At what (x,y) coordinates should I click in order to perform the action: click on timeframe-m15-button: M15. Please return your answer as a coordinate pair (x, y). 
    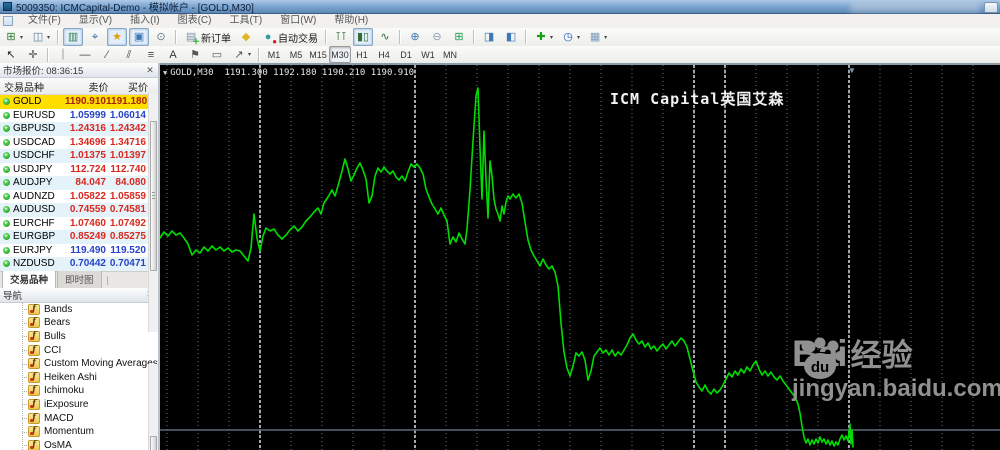
    Looking at the image, I should click on (318, 54).